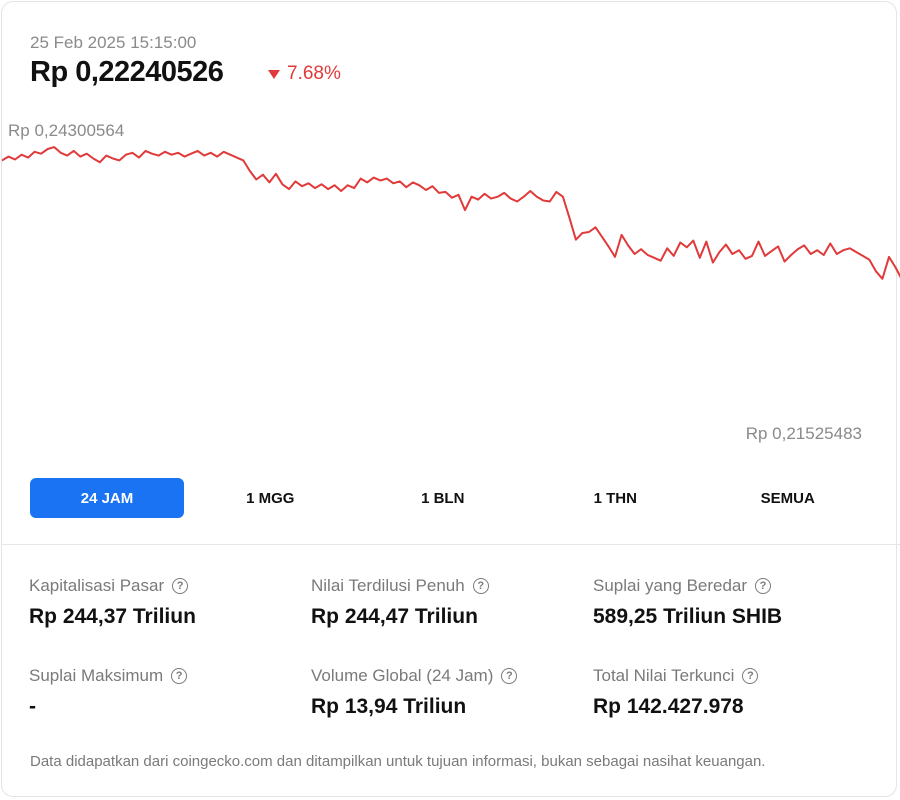 This screenshot has height=800, width=900. I want to click on stat-value: 589,25 Triliun SHIB, so click(688, 616).